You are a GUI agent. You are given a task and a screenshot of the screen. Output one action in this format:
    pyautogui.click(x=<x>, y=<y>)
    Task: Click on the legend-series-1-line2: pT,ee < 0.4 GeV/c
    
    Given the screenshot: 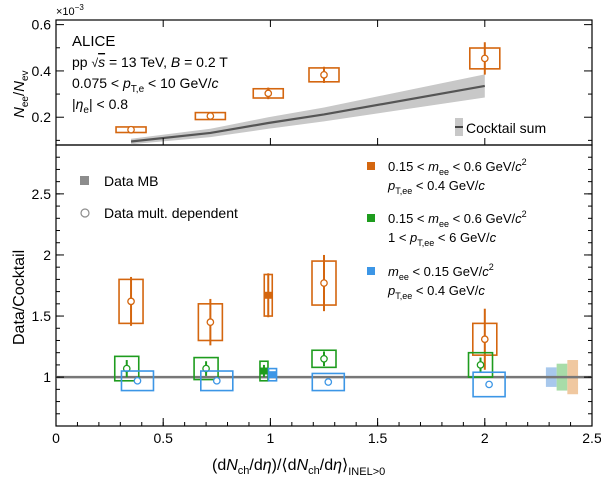 What is the action you would take?
    pyautogui.click(x=436, y=187)
    